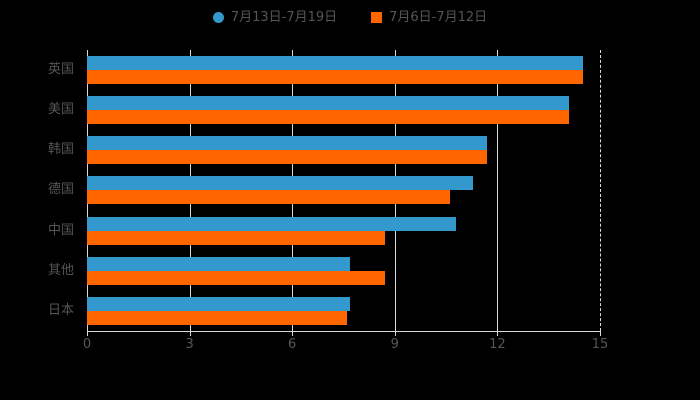 The image size is (700, 400). What do you see at coordinates (497, 344) in the screenshot?
I see `x-tick-label-12: 12` at bounding box center [497, 344].